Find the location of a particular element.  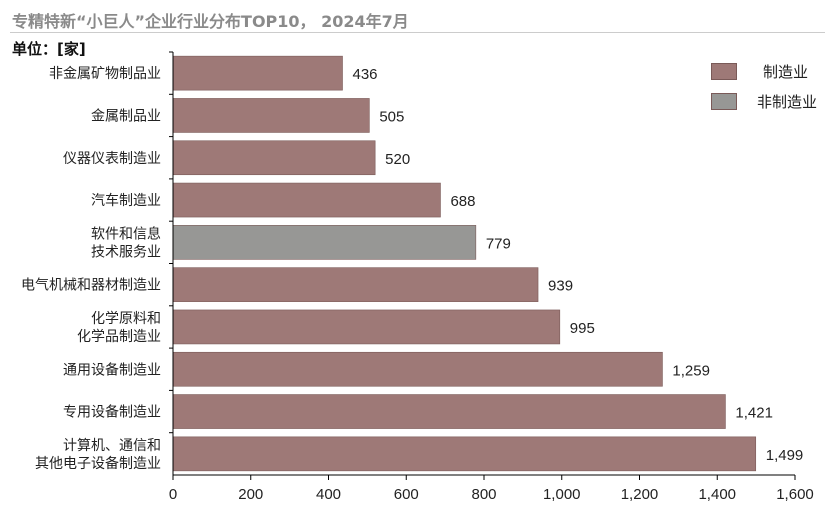

category-label: 仪器仪表制造业 is located at coordinates (112, 159).